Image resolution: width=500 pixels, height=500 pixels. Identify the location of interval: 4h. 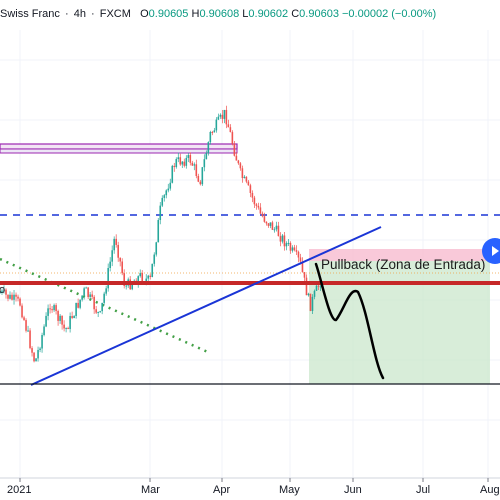
(79, 14).